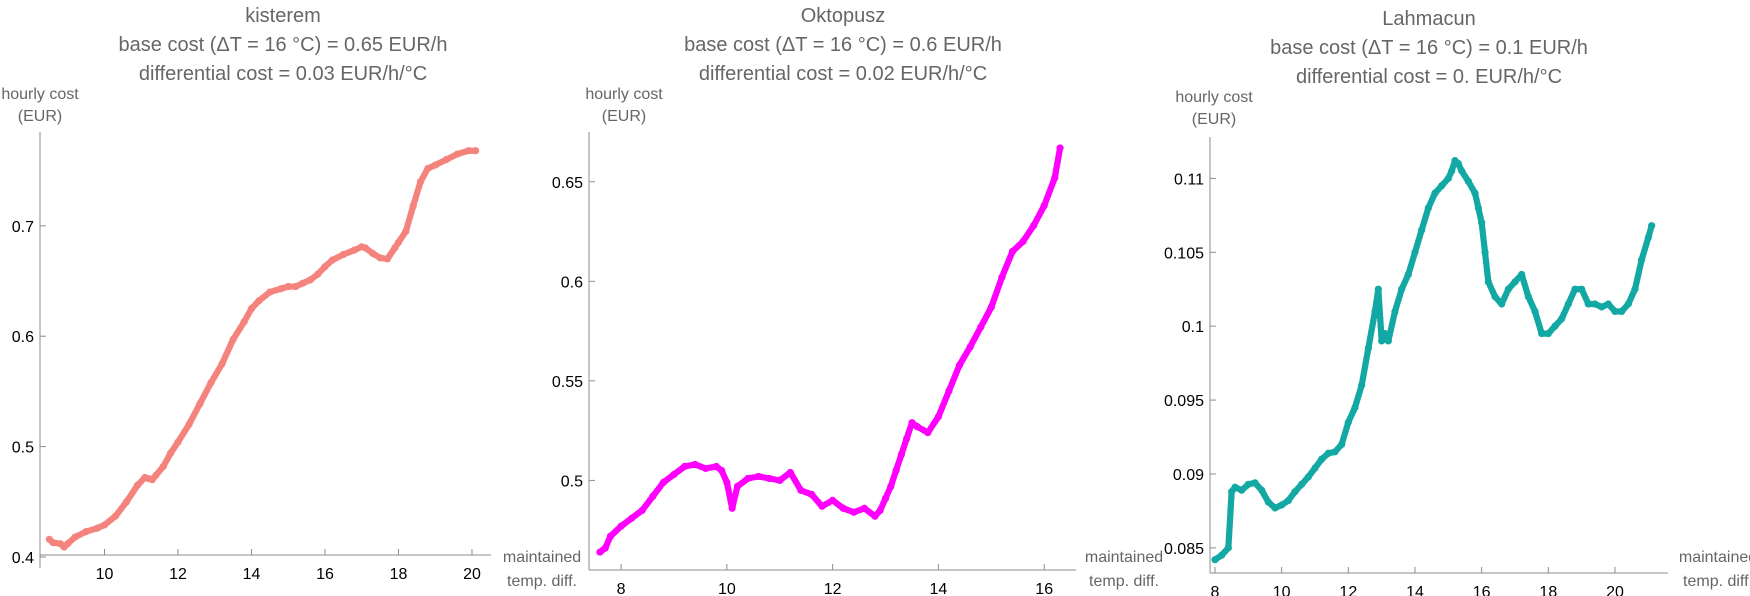  Describe the element at coordinates (1429, 77) in the screenshot. I see `chart-subtitle: differential cost = 0. EUR/h/°C` at that location.